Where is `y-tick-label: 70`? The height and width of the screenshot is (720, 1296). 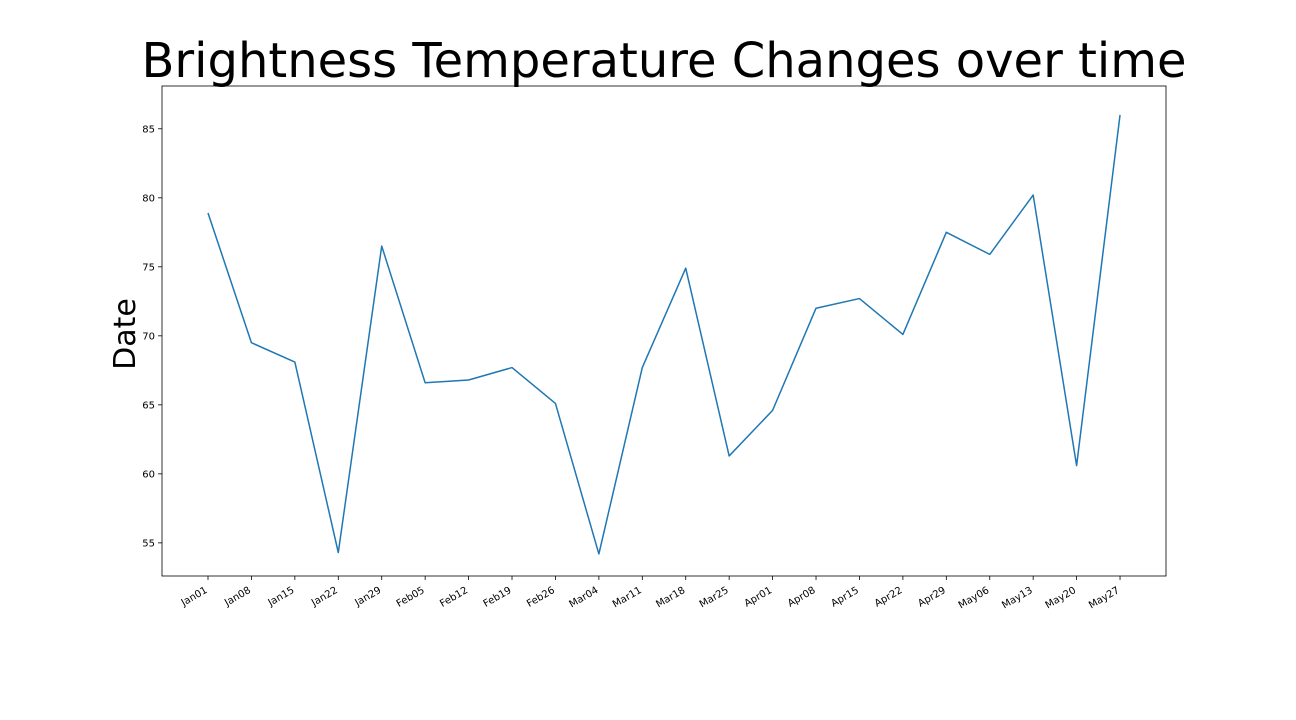
y-tick-label: 70 is located at coordinates (148, 336).